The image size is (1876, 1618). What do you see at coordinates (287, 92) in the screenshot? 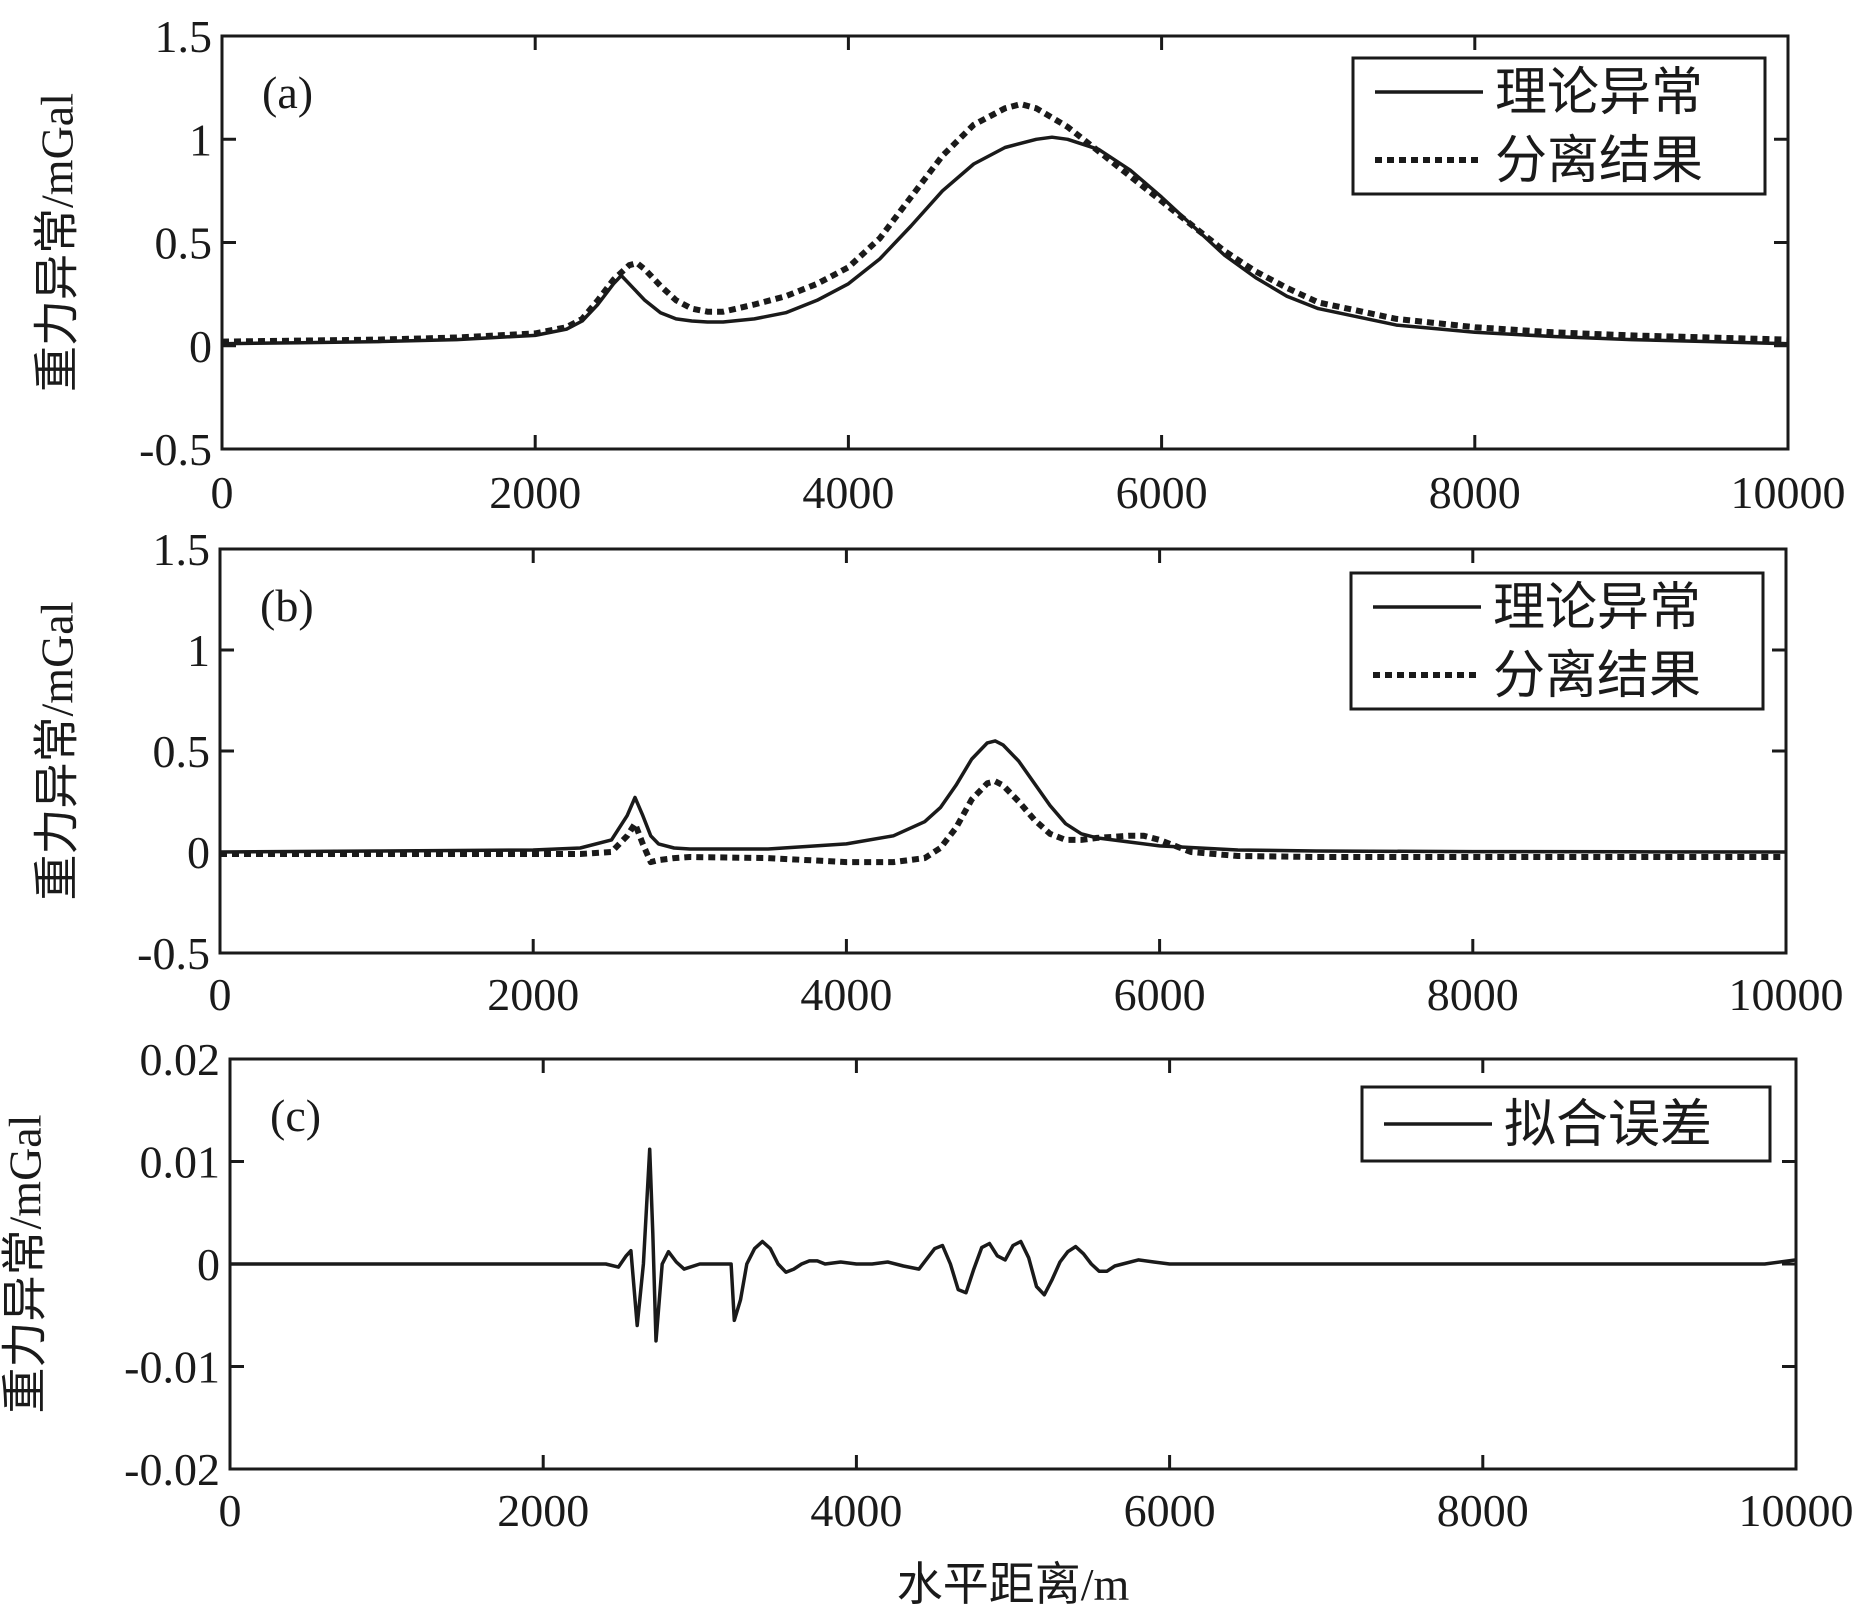
I see `panel-label: (a)` at bounding box center [287, 92].